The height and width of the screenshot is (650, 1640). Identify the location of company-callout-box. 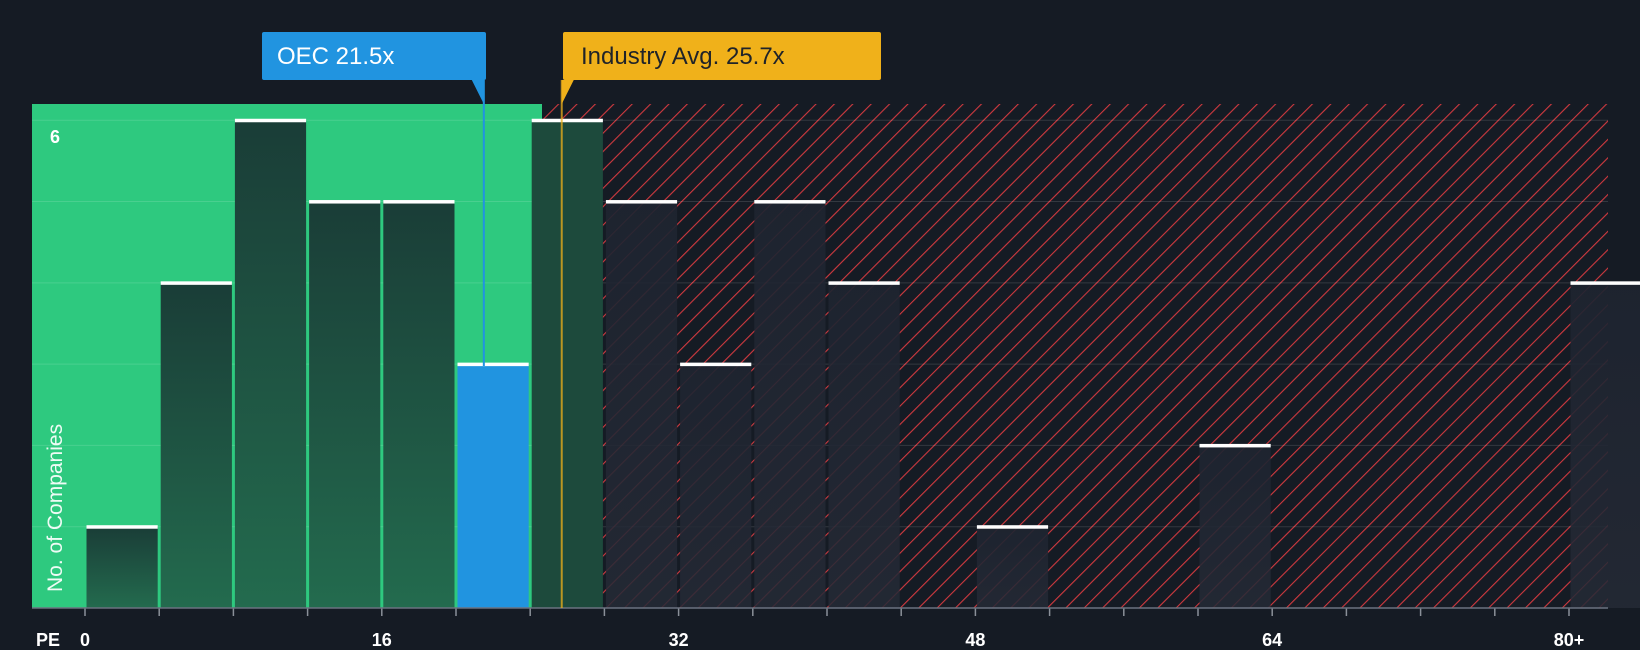
(374, 56).